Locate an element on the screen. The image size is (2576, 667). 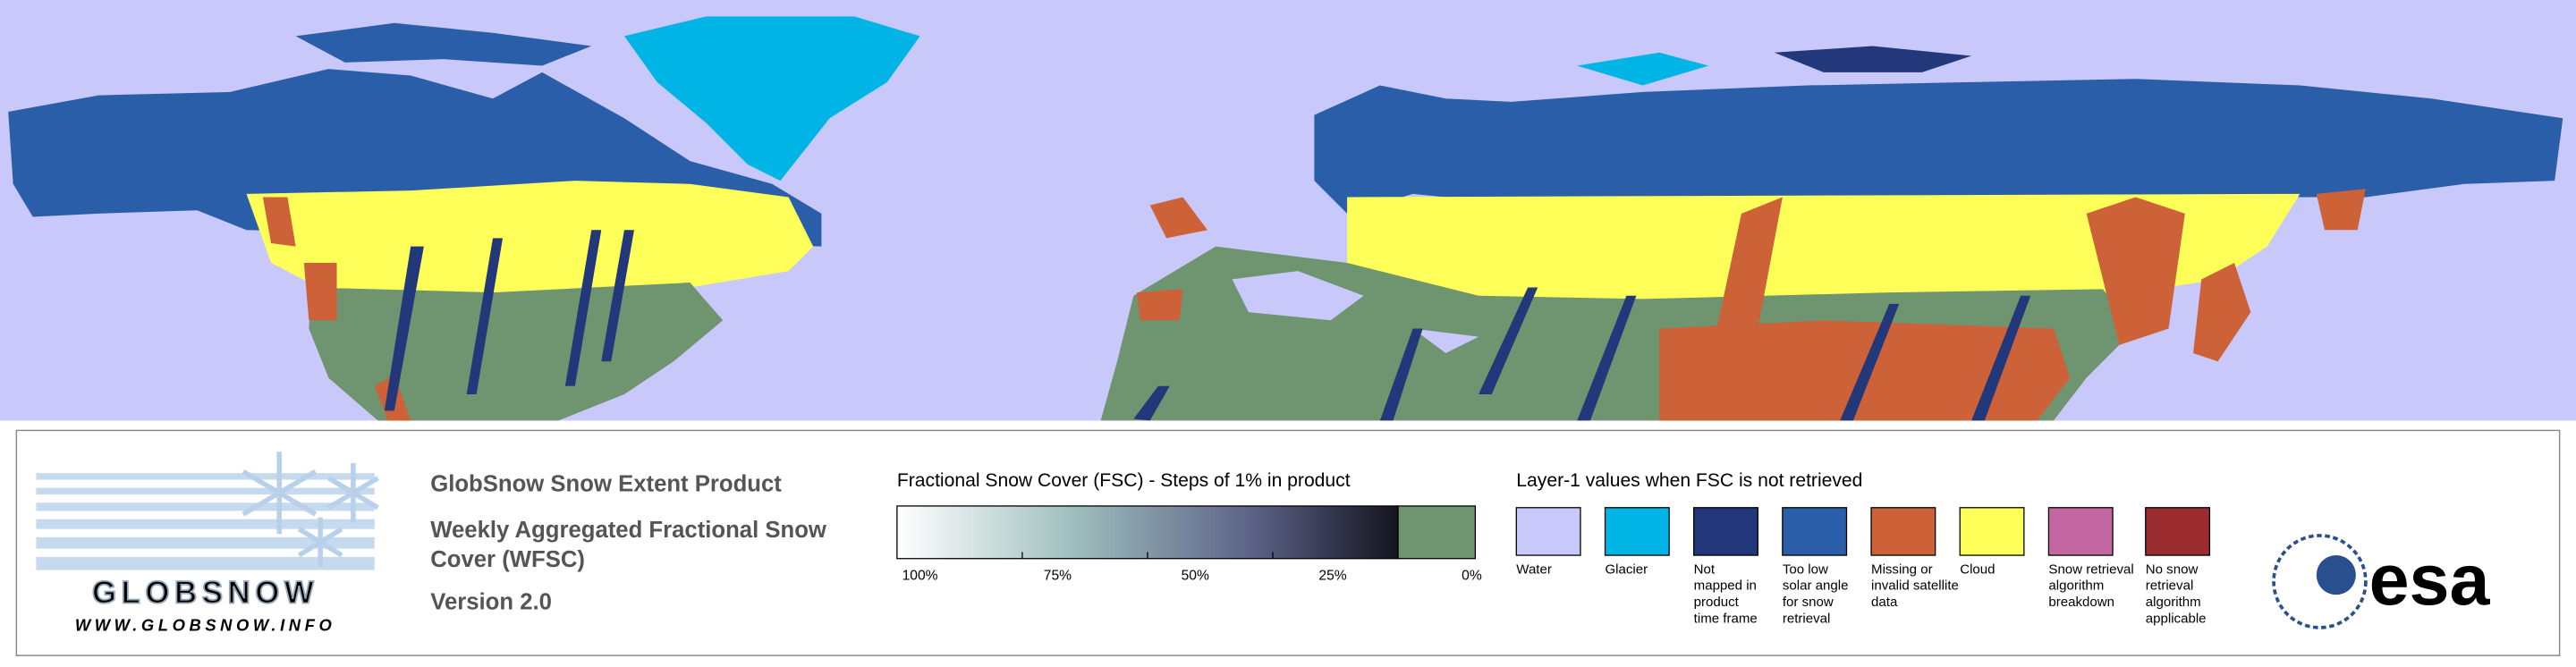
fsc-gradient is located at coordinates (1147, 532).